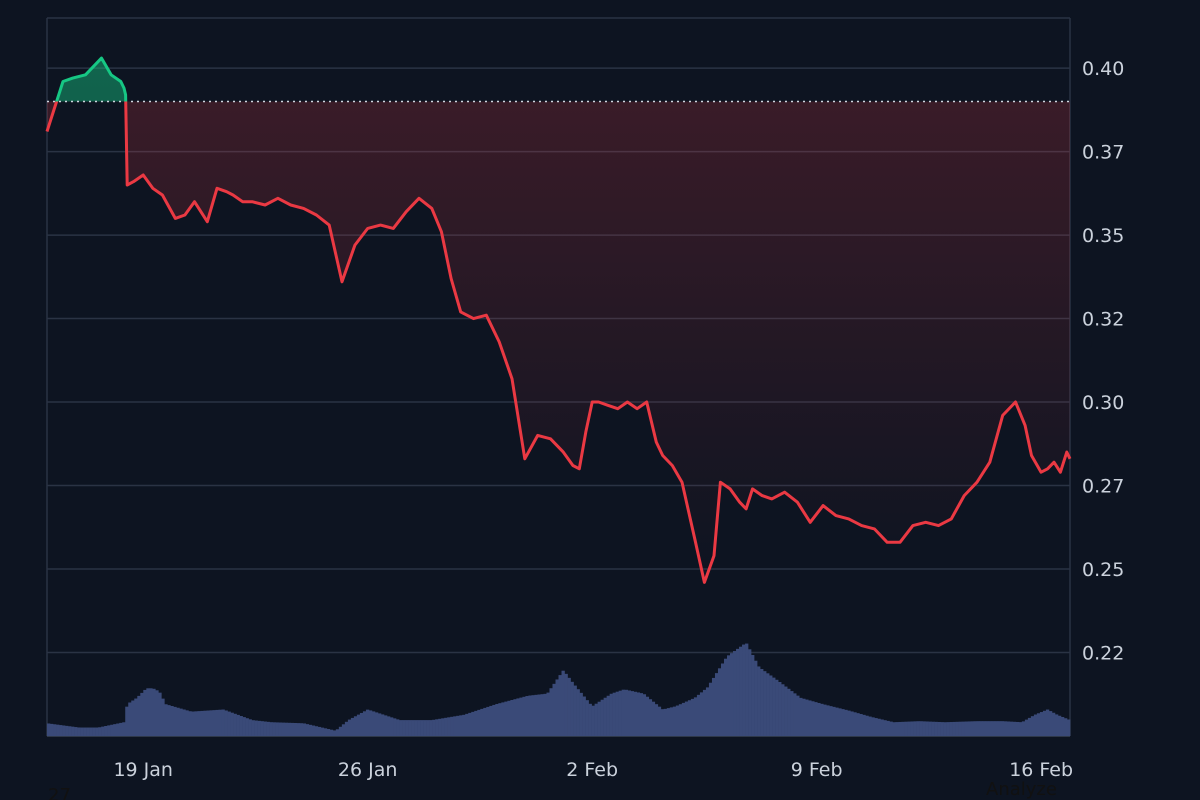 The image size is (1200, 800). I want to click on analyze-link: Analyze, so click(1021, 789).